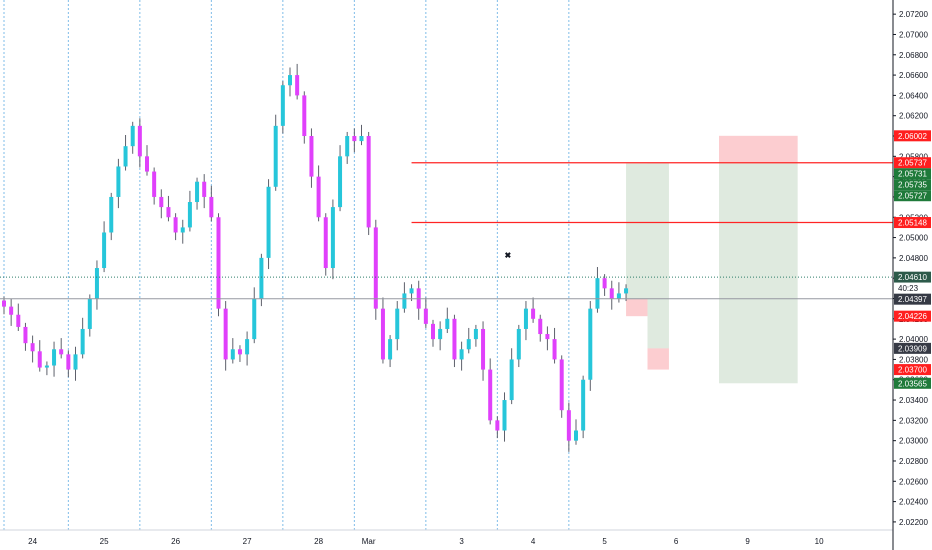 Image resolution: width=932 pixels, height=550 pixels. What do you see at coordinates (712, 259) in the screenshot?
I see `position-tools` at bounding box center [712, 259].